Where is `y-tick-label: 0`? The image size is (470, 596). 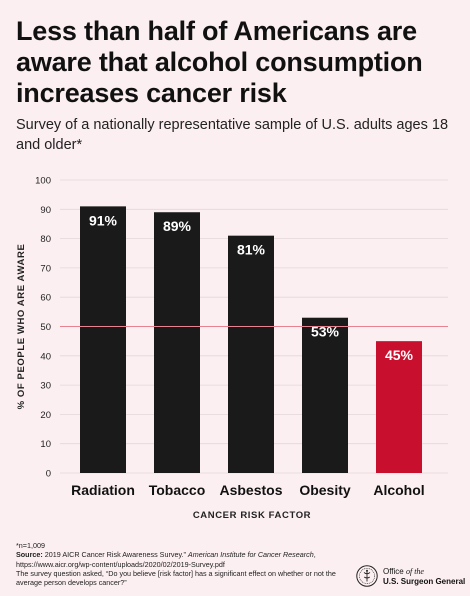 y-tick-label: 0 is located at coordinates (48, 474).